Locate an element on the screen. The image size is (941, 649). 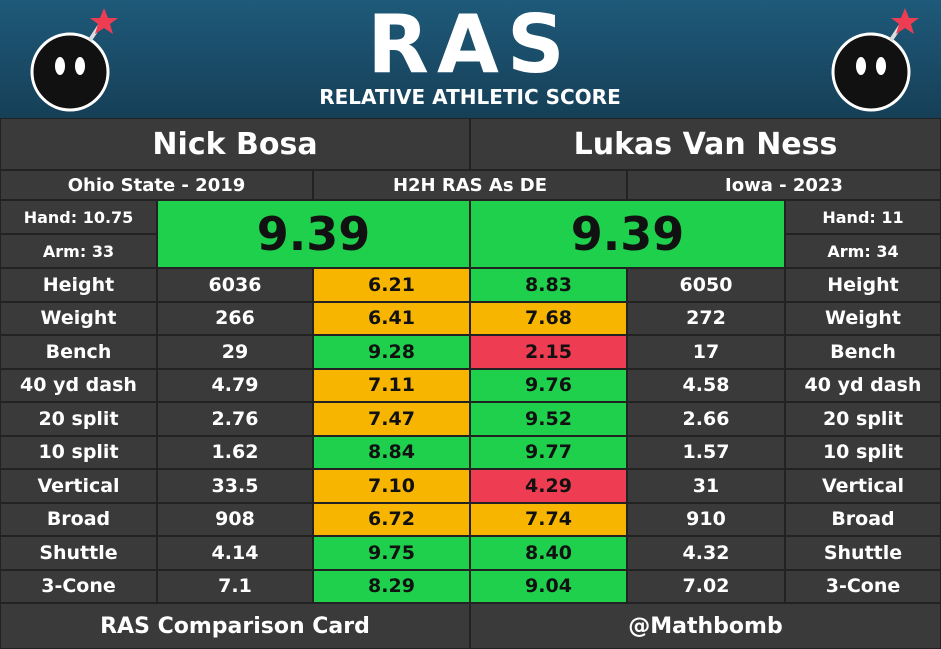
metric-score: 9.76 is located at coordinates (548, 385).